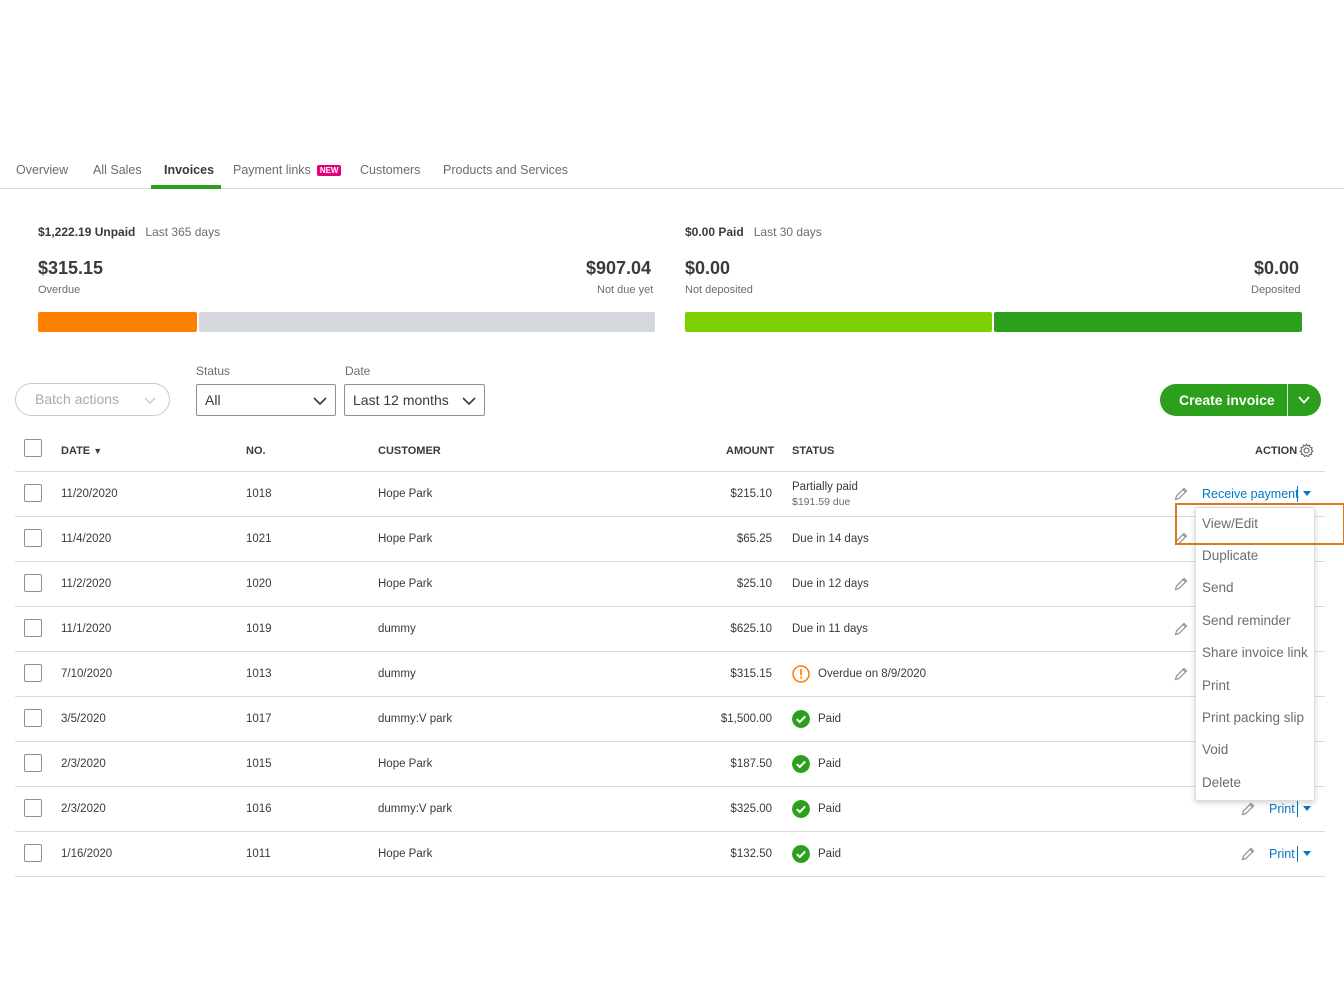 Image resolution: width=1344 pixels, height=1008 pixels. Describe the element at coordinates (751, 764) in the screenshot. I see `invoice-amount: $187.50` at that location.